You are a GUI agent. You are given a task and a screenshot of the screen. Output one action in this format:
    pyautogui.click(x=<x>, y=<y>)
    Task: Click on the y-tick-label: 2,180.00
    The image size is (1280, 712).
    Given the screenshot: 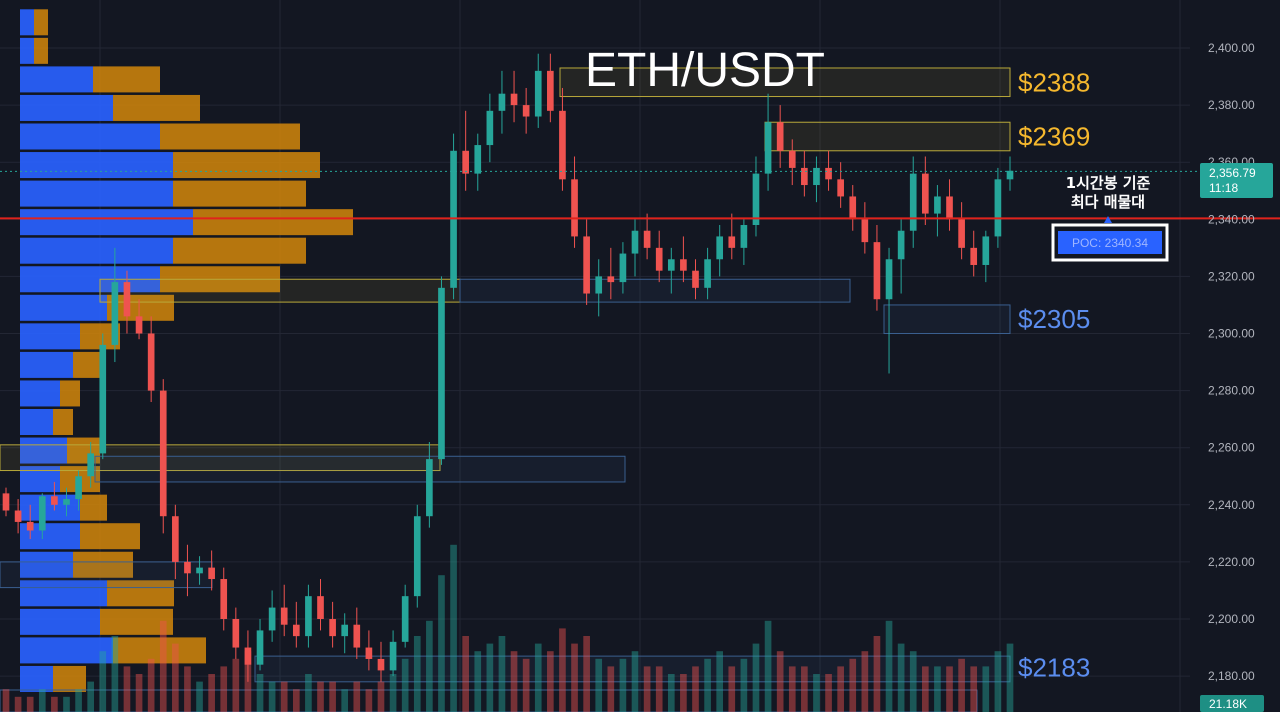 What is the action you would take?
    pyautogui.click(x=1231, y=676)
    